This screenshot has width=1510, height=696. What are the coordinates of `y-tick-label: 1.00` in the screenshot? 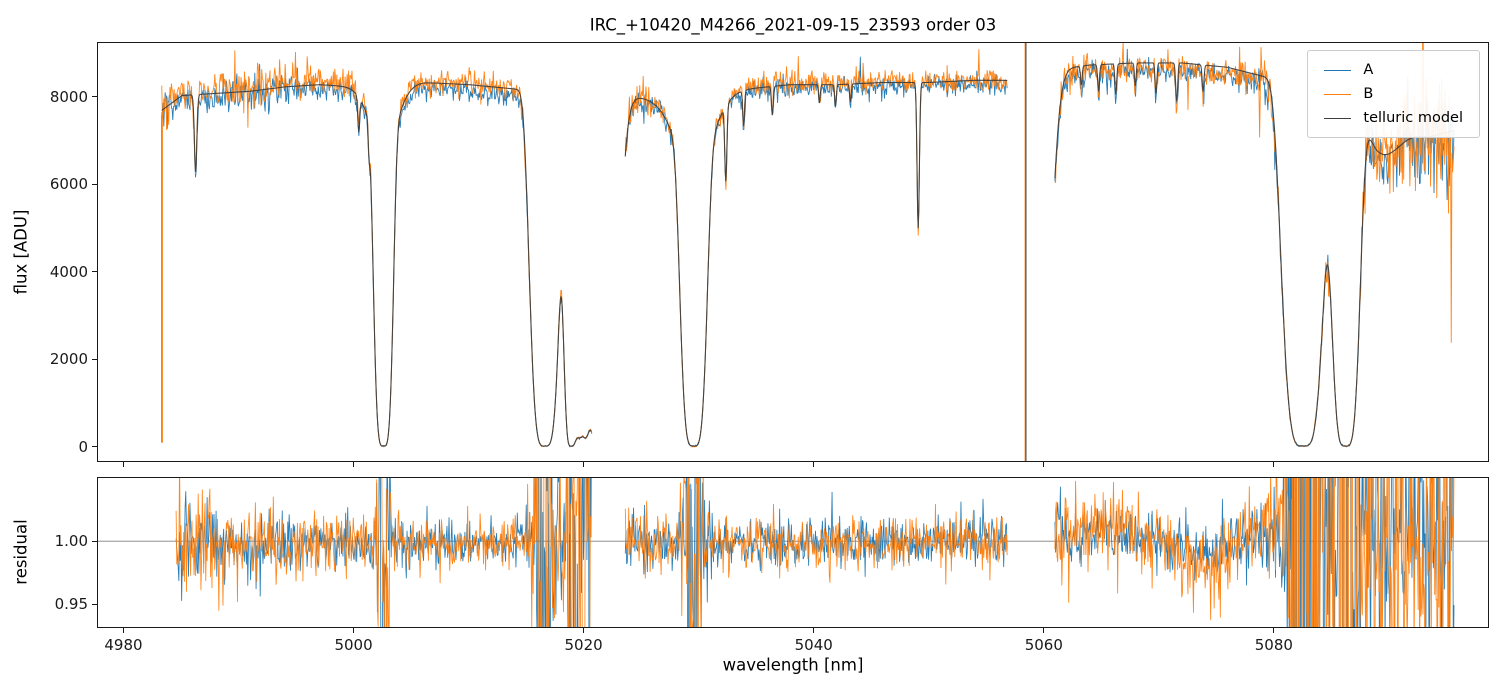 It's located at (71, 541).